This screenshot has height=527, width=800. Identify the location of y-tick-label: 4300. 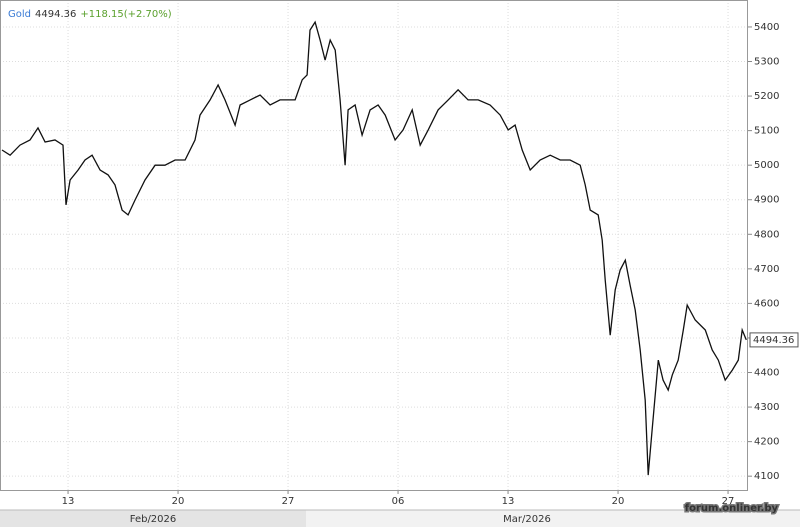
(766, 407).